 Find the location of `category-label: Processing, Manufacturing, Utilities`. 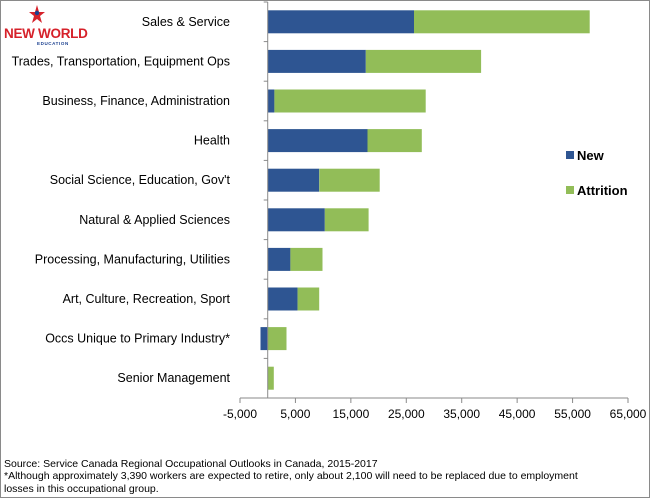

category-label: Processing, Manufacturing, Utilities is located at coordinates (132, 259).